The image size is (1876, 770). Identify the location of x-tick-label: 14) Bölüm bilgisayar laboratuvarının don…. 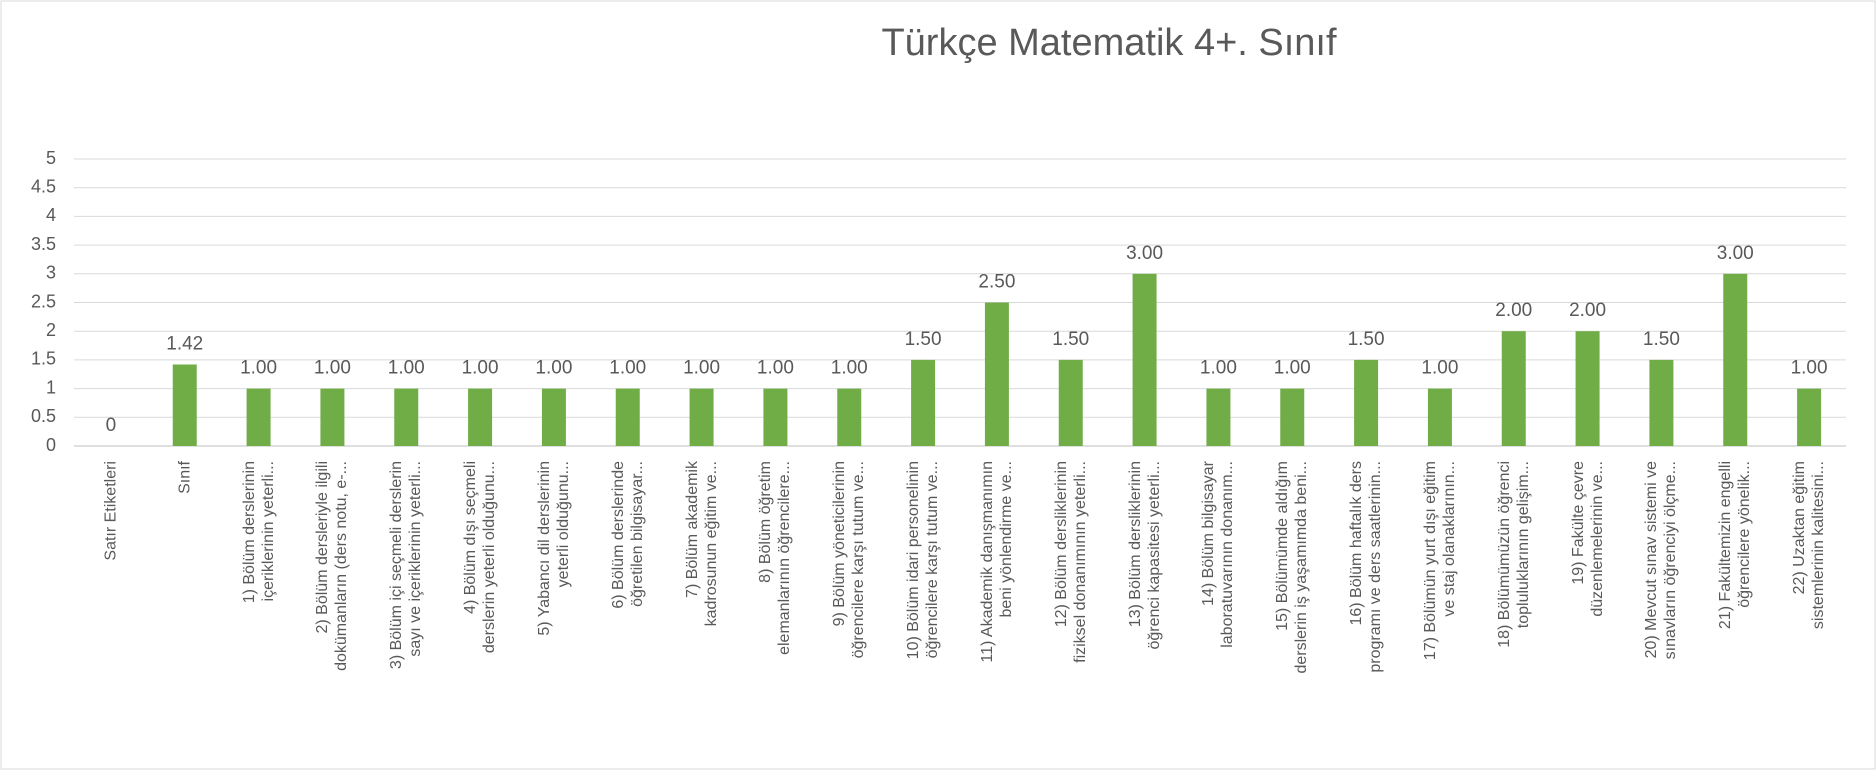
(1218, 554).